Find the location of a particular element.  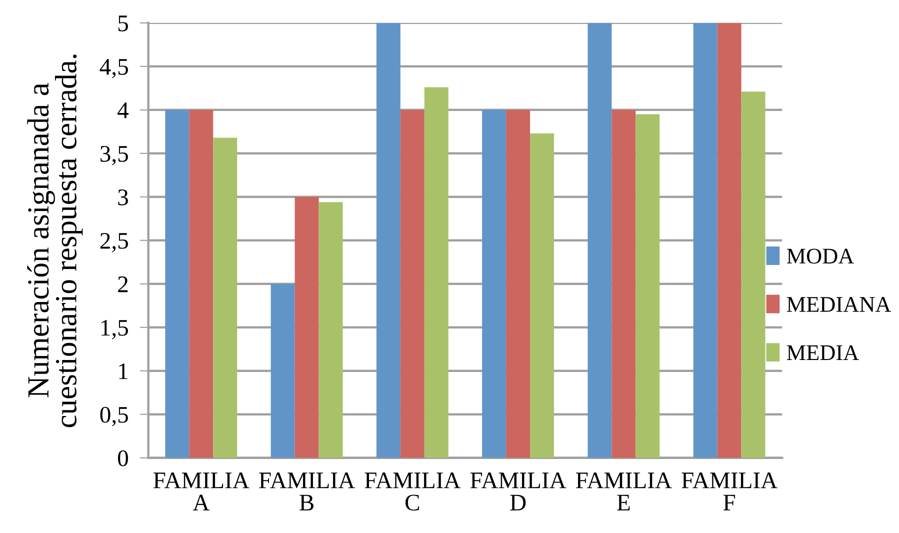

y-tick-label: 4,5 is located at coordinates (114, 68).